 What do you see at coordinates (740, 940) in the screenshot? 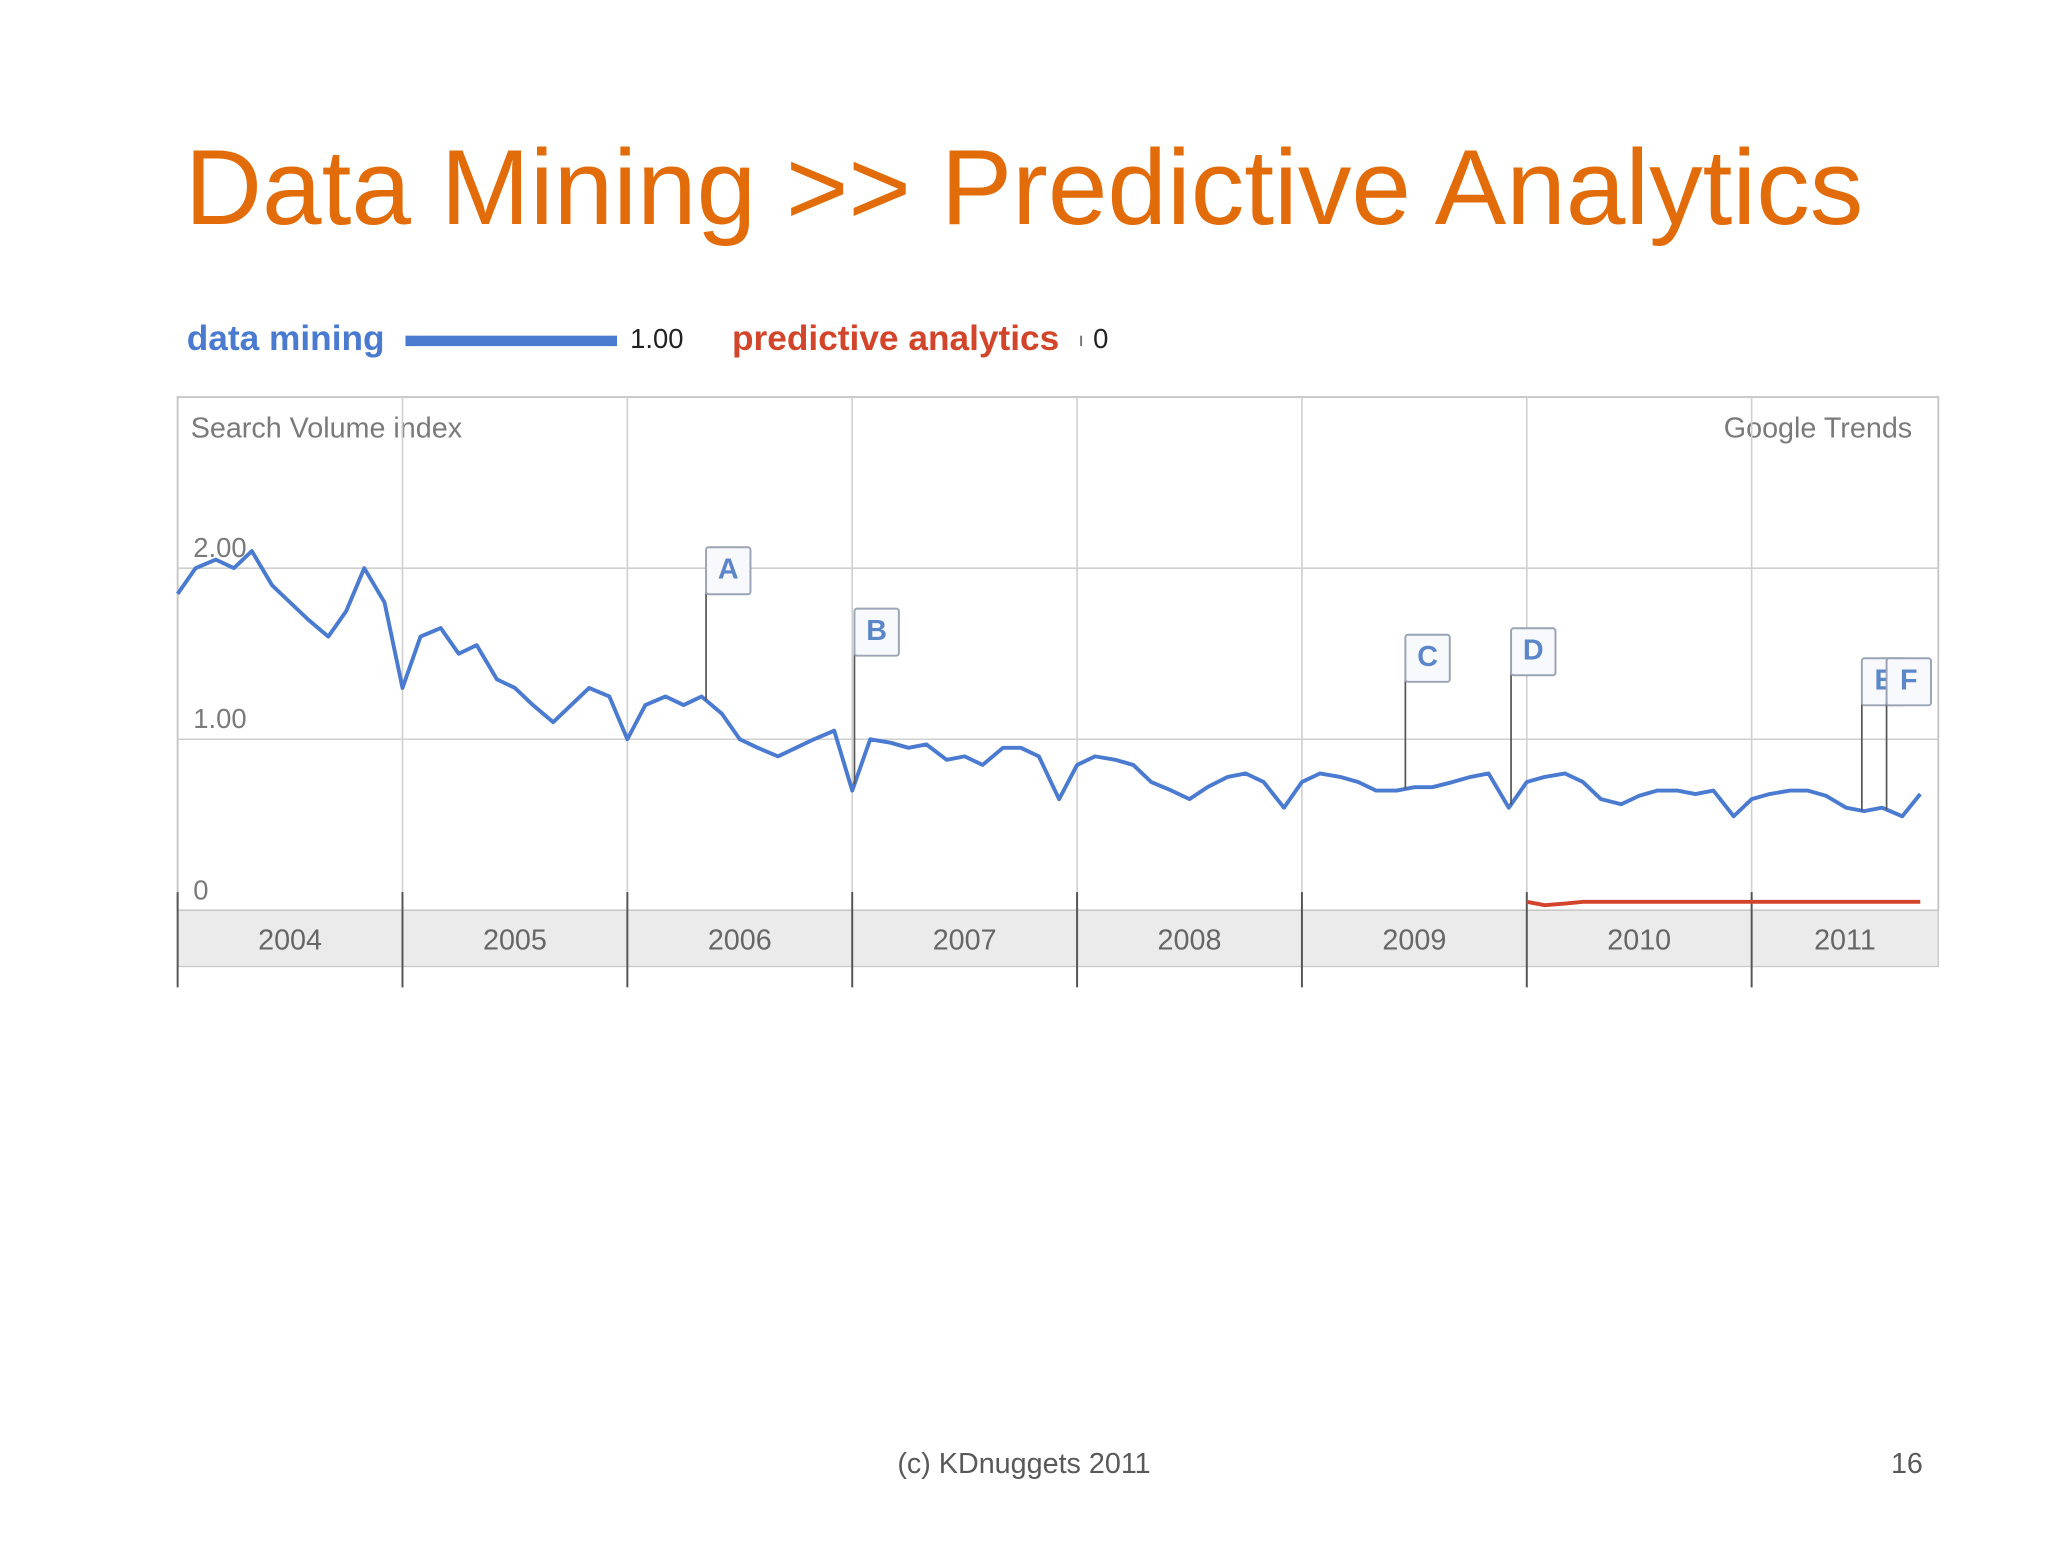
I see `x-tick-label: 2006` at bounding box center [740, 940].